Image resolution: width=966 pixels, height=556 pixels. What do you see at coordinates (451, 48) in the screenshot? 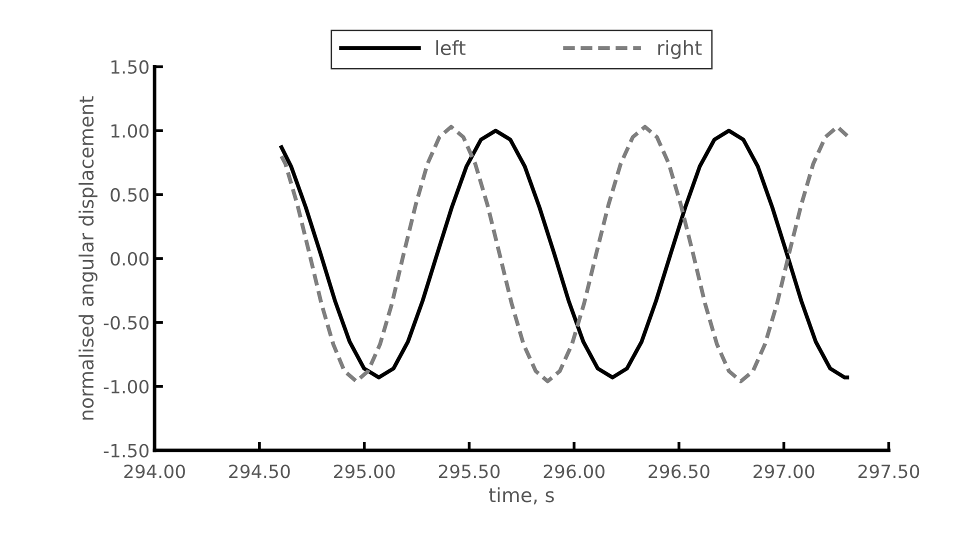
I see `legend-label: left` at bounding box center [451, 48].